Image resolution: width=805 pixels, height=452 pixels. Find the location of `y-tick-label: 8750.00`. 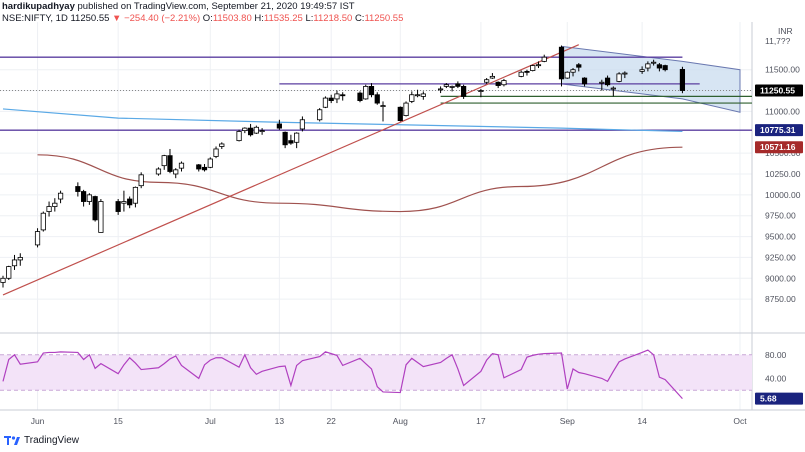

y-tick-label: 8750.00 is located at coordinates (780, 299).